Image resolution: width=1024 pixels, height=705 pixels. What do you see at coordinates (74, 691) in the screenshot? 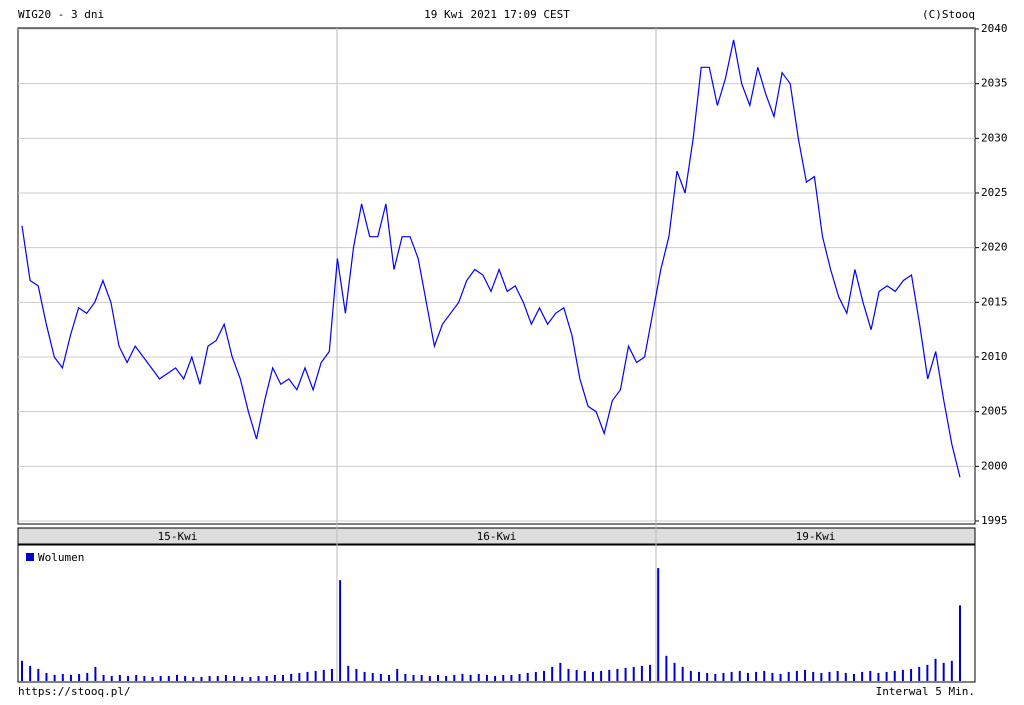
I see `footer-url: https://stooq.pl/` at bounding box center [74, 691].